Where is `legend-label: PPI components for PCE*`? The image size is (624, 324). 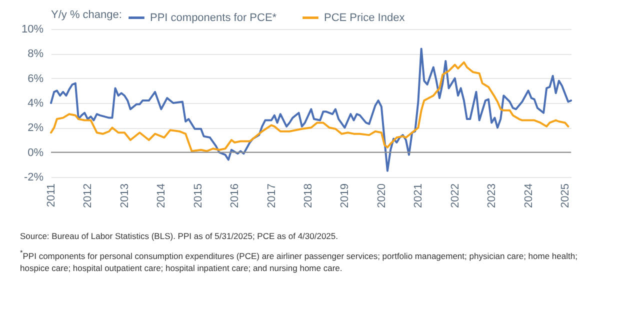
legend-label: PPI components for PCE* is located at coordinates (214, 18).